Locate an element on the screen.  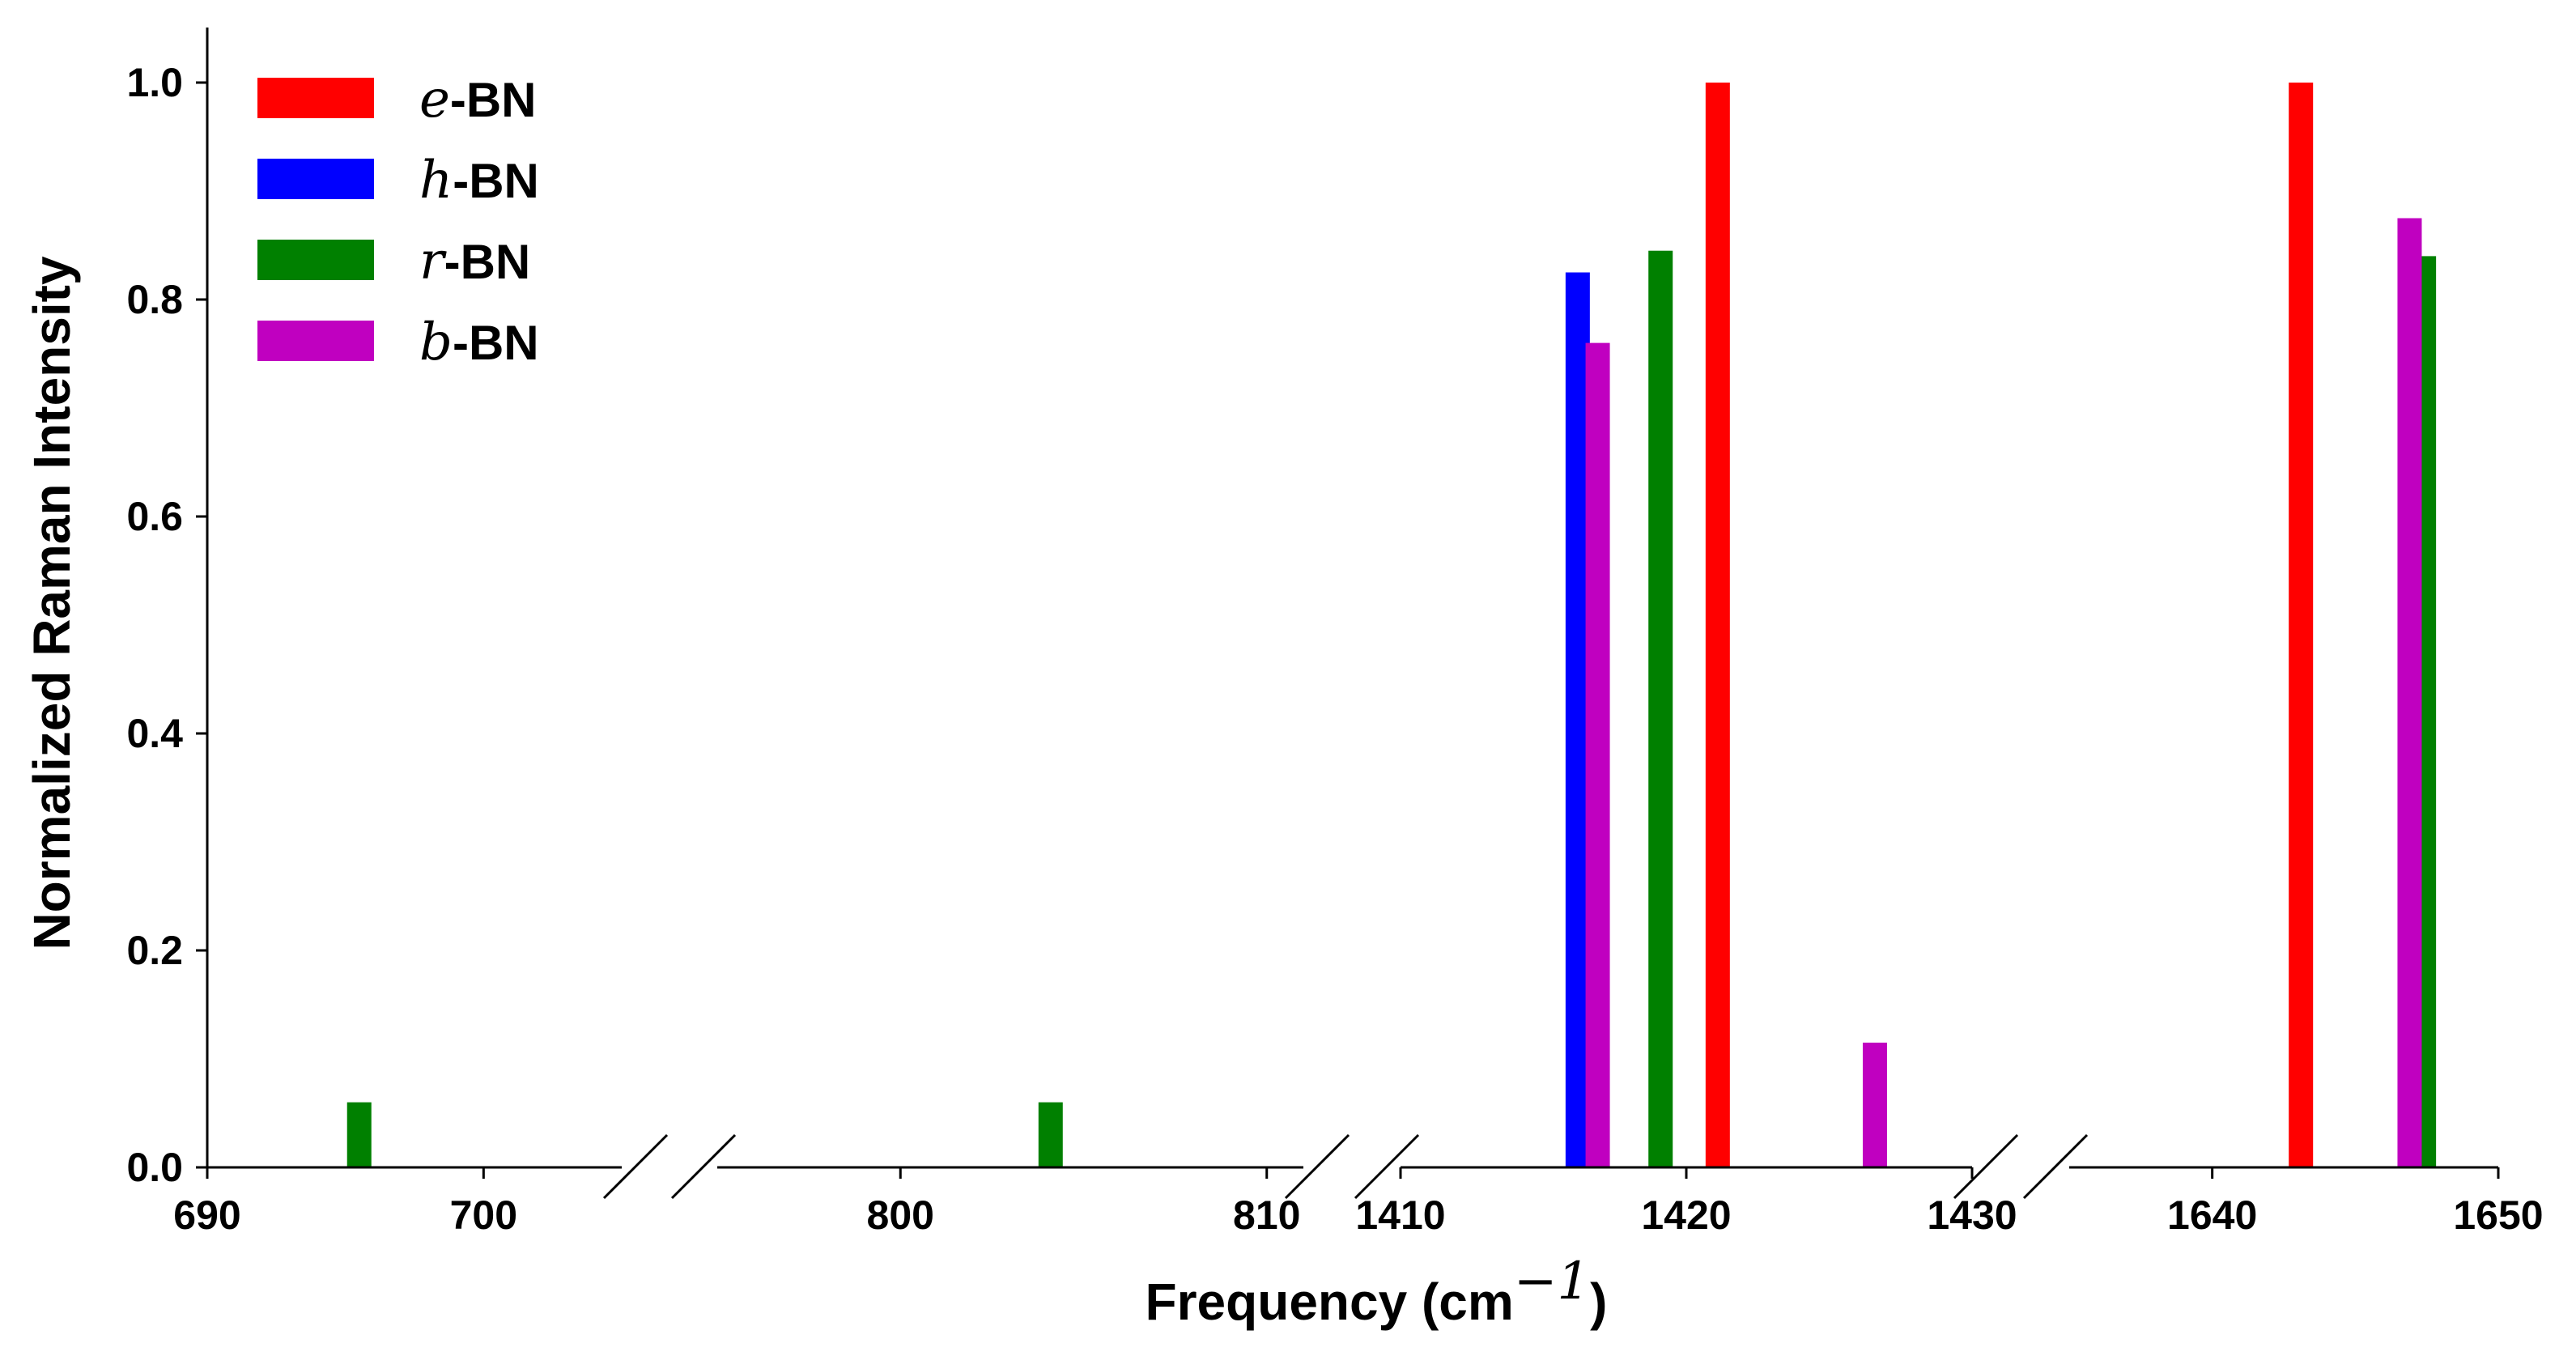
y-tick-label: 0.2 is located at coordinates (154, 950).